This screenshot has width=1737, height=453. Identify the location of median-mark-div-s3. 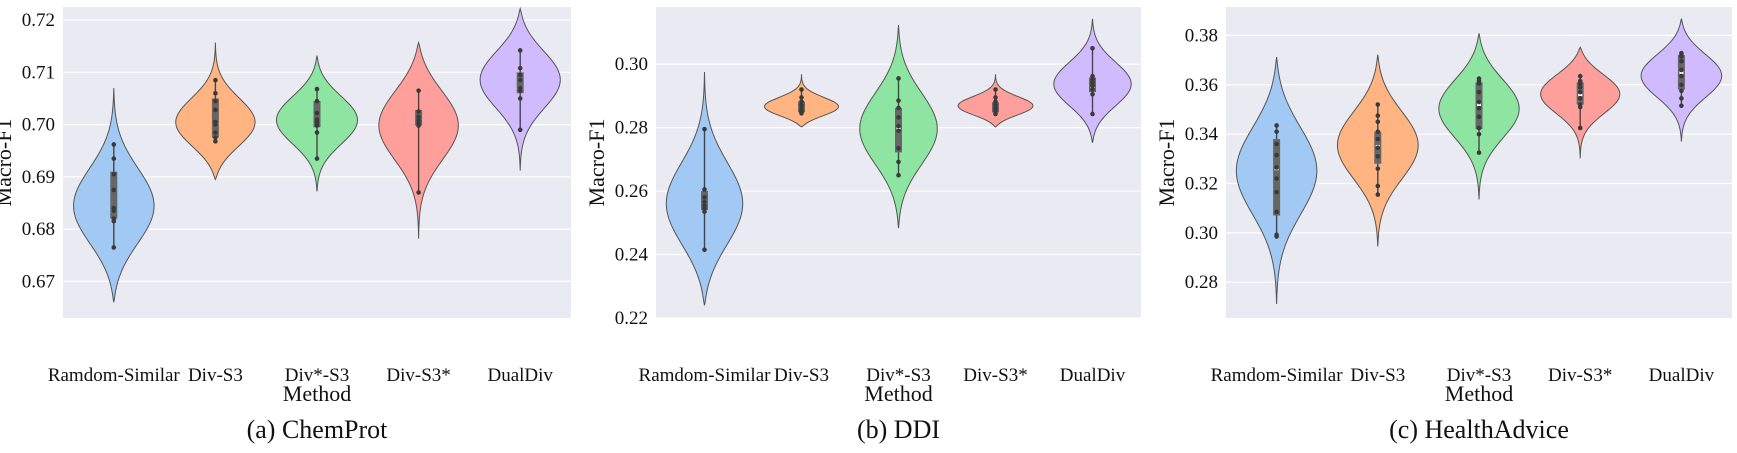
(1479, 104).